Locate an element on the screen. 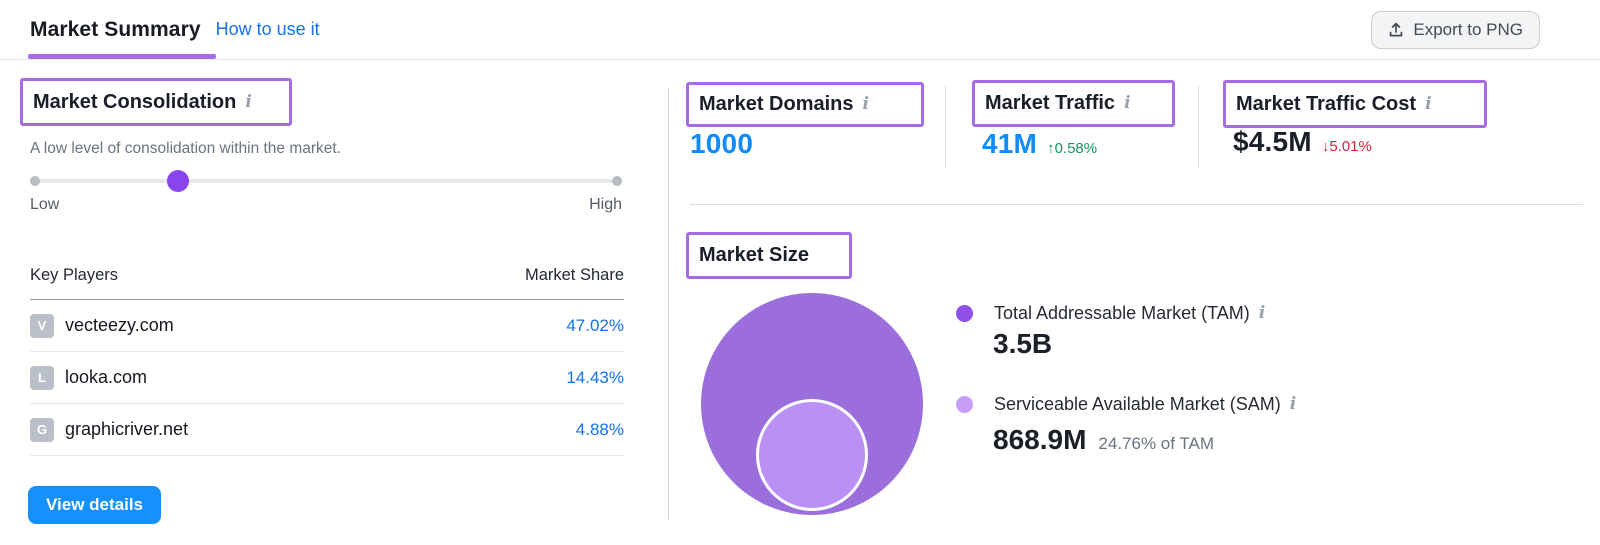 This screenshot has width=1600, height=545. sam-legend-dot is located at coordinates (964, 404).